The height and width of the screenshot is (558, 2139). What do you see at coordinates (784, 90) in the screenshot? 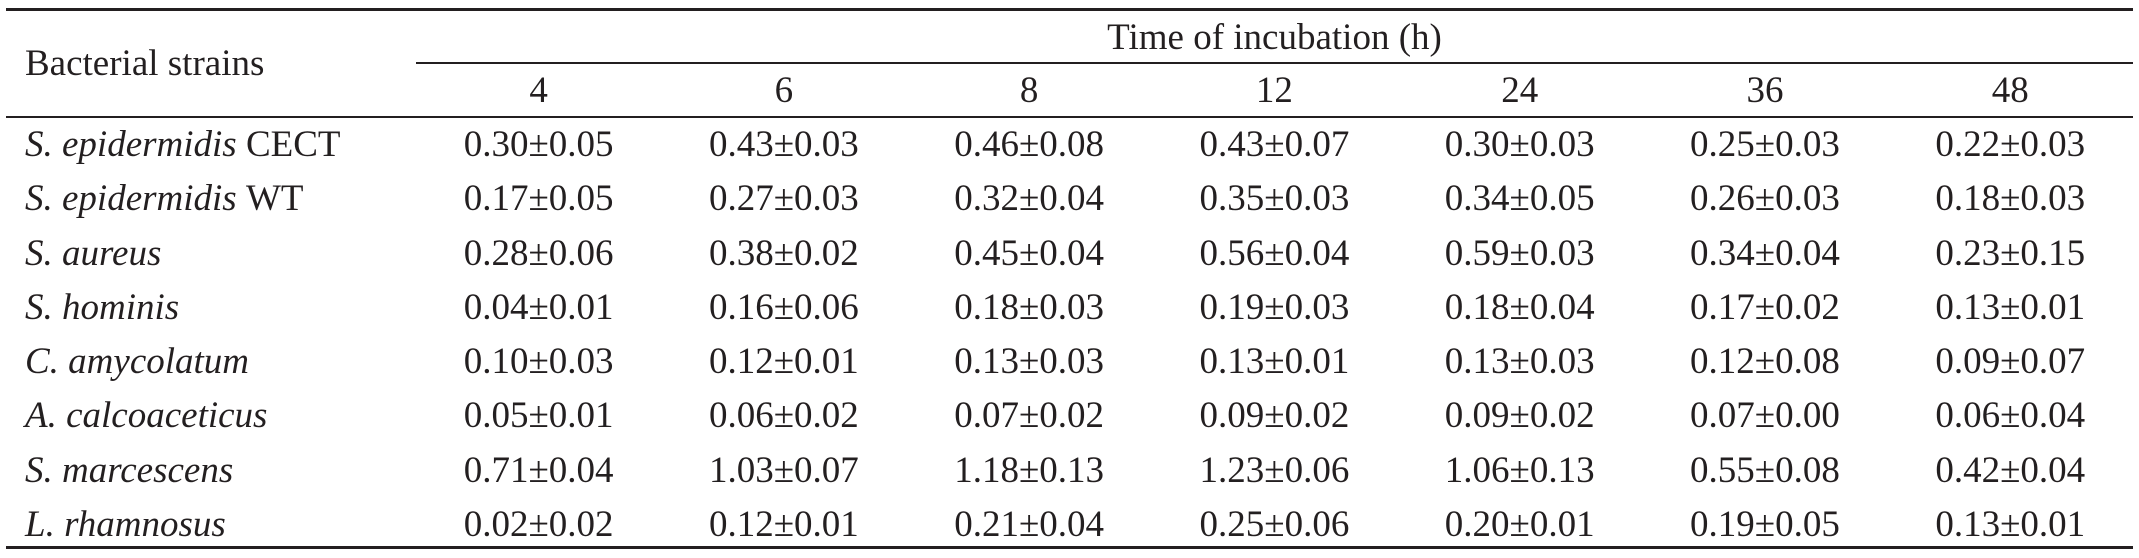
I see `column-header-6h: 6` at bounding box center [784, 90].